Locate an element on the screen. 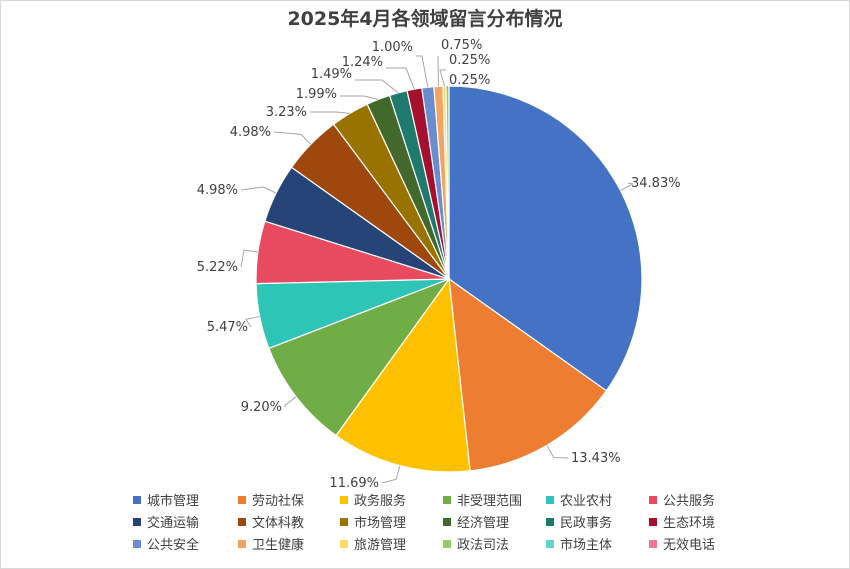 The height and width of the screenshot is (569, 850). legend-label-18: 无效电话 is located at coordinates (689, 545).